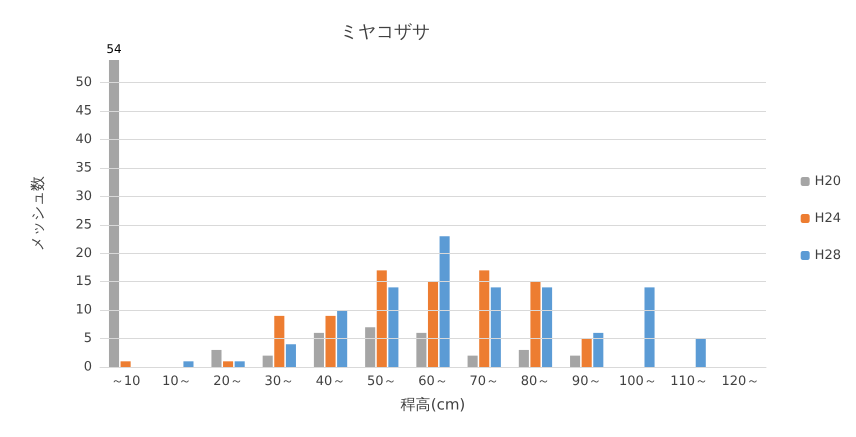 The width and height of the screenshot is (856, 437). What do you see at coordinates (83, 168) in the screenshot?
I see `y-tick-label: 35` at bounding box center [83, 168].